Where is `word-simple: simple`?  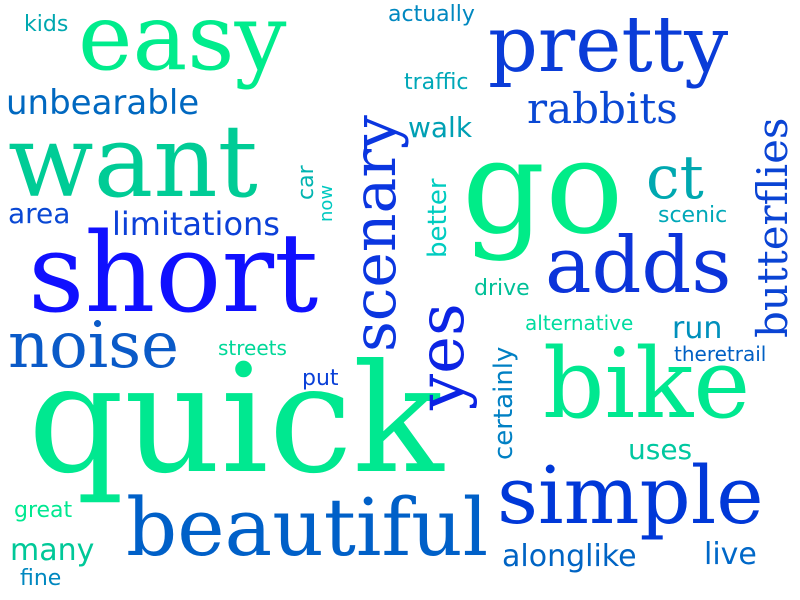
word-simple: simple is located at coordinates (630, 495).